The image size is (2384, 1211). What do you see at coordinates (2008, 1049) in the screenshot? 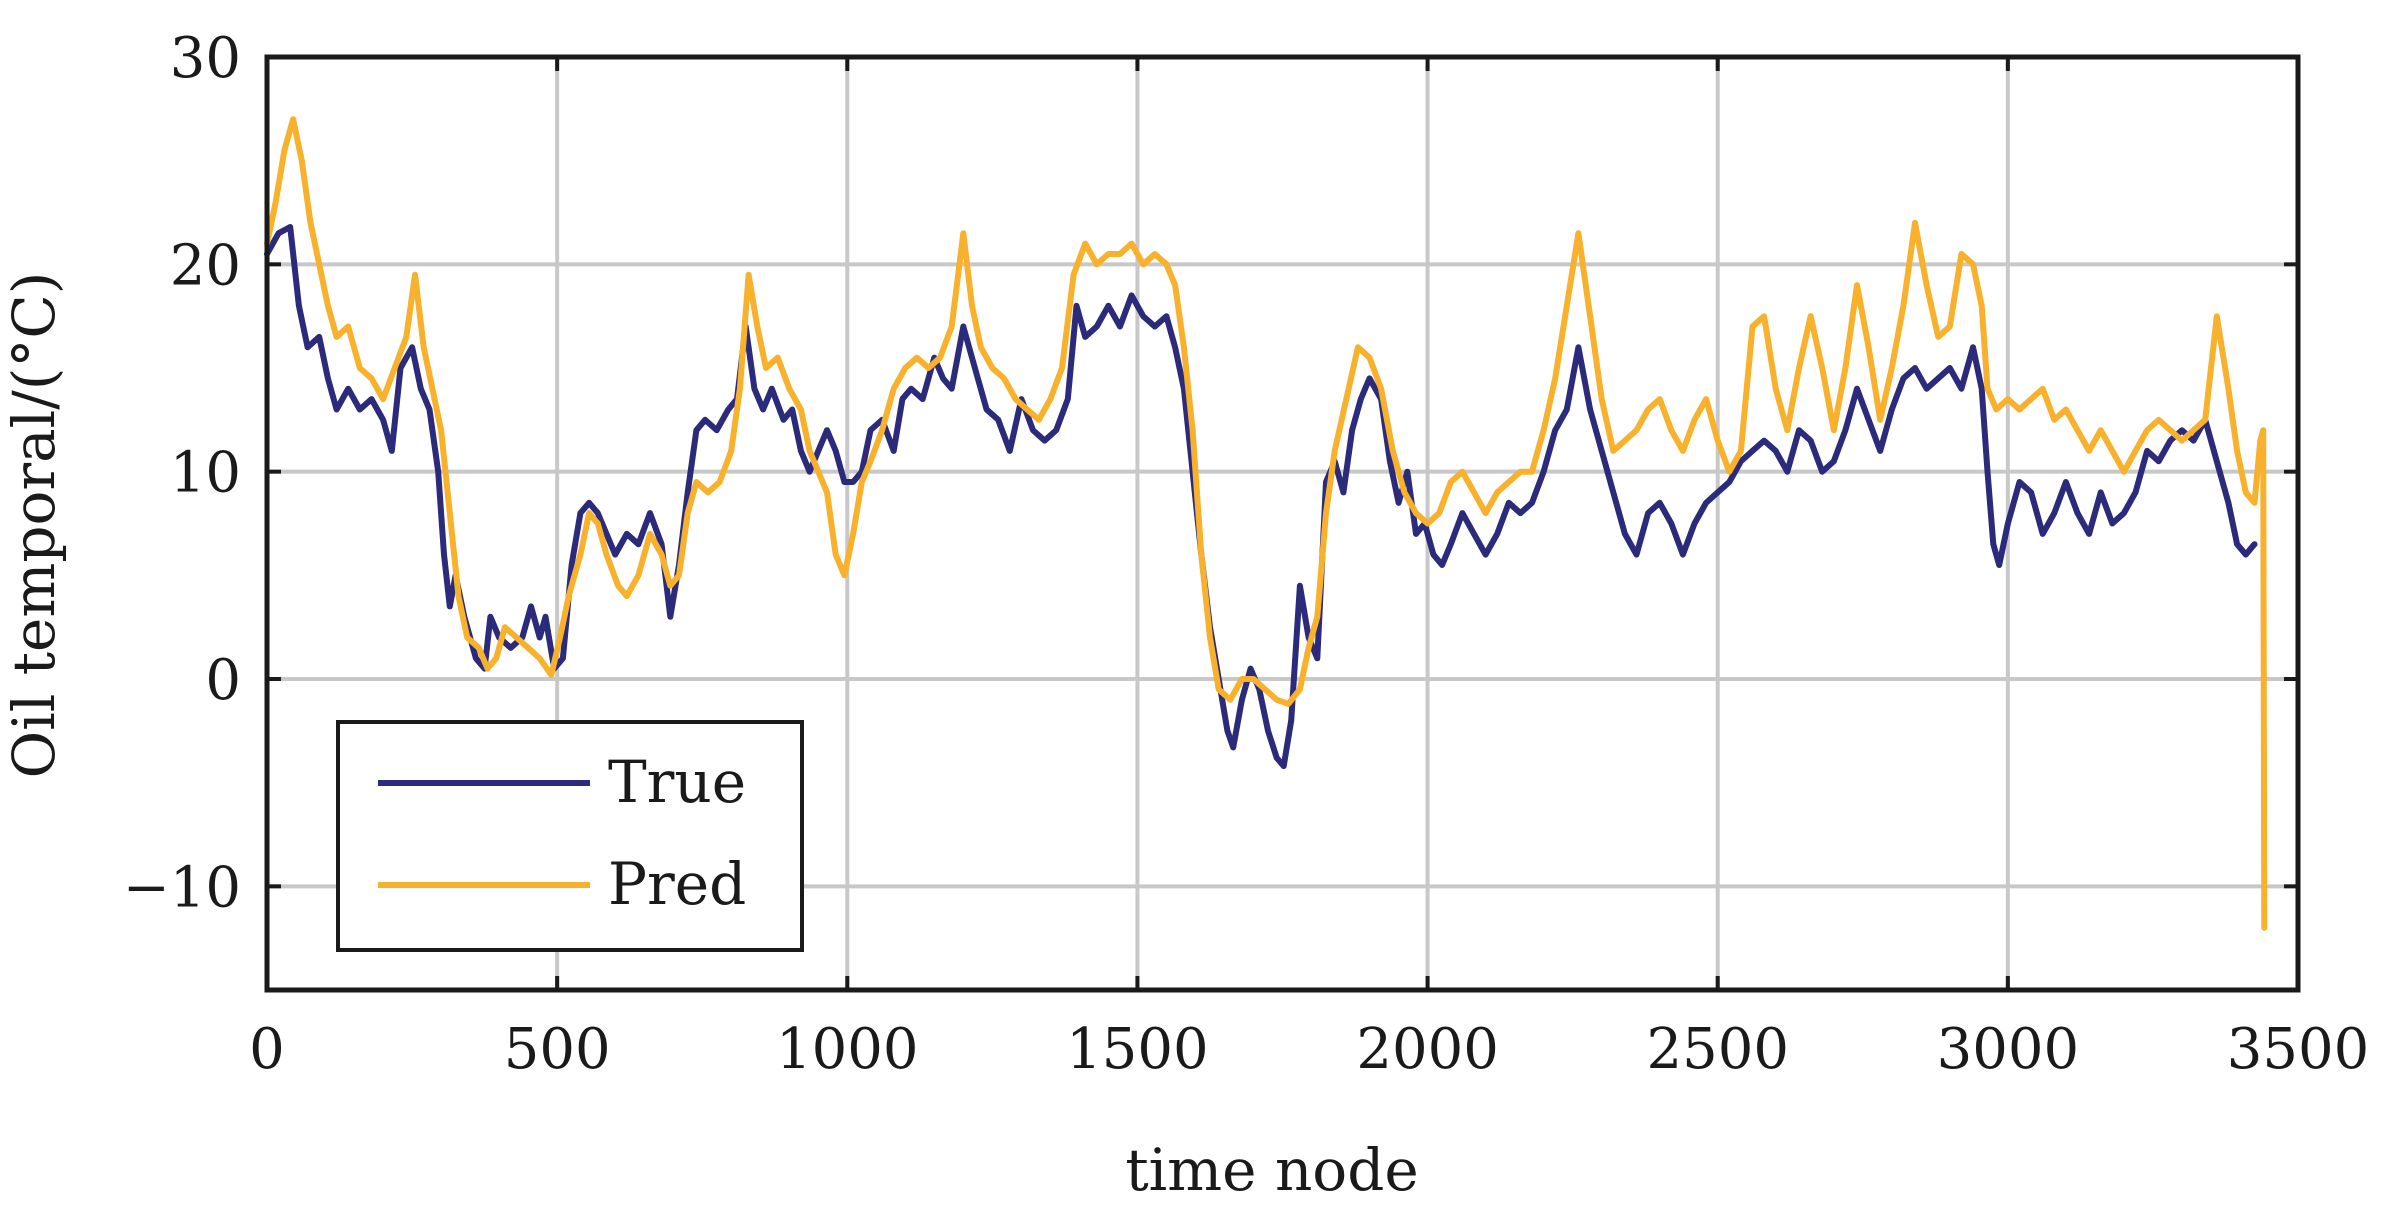
I see `x-tick-label: 3000` at bounding box center [2008, 1049].